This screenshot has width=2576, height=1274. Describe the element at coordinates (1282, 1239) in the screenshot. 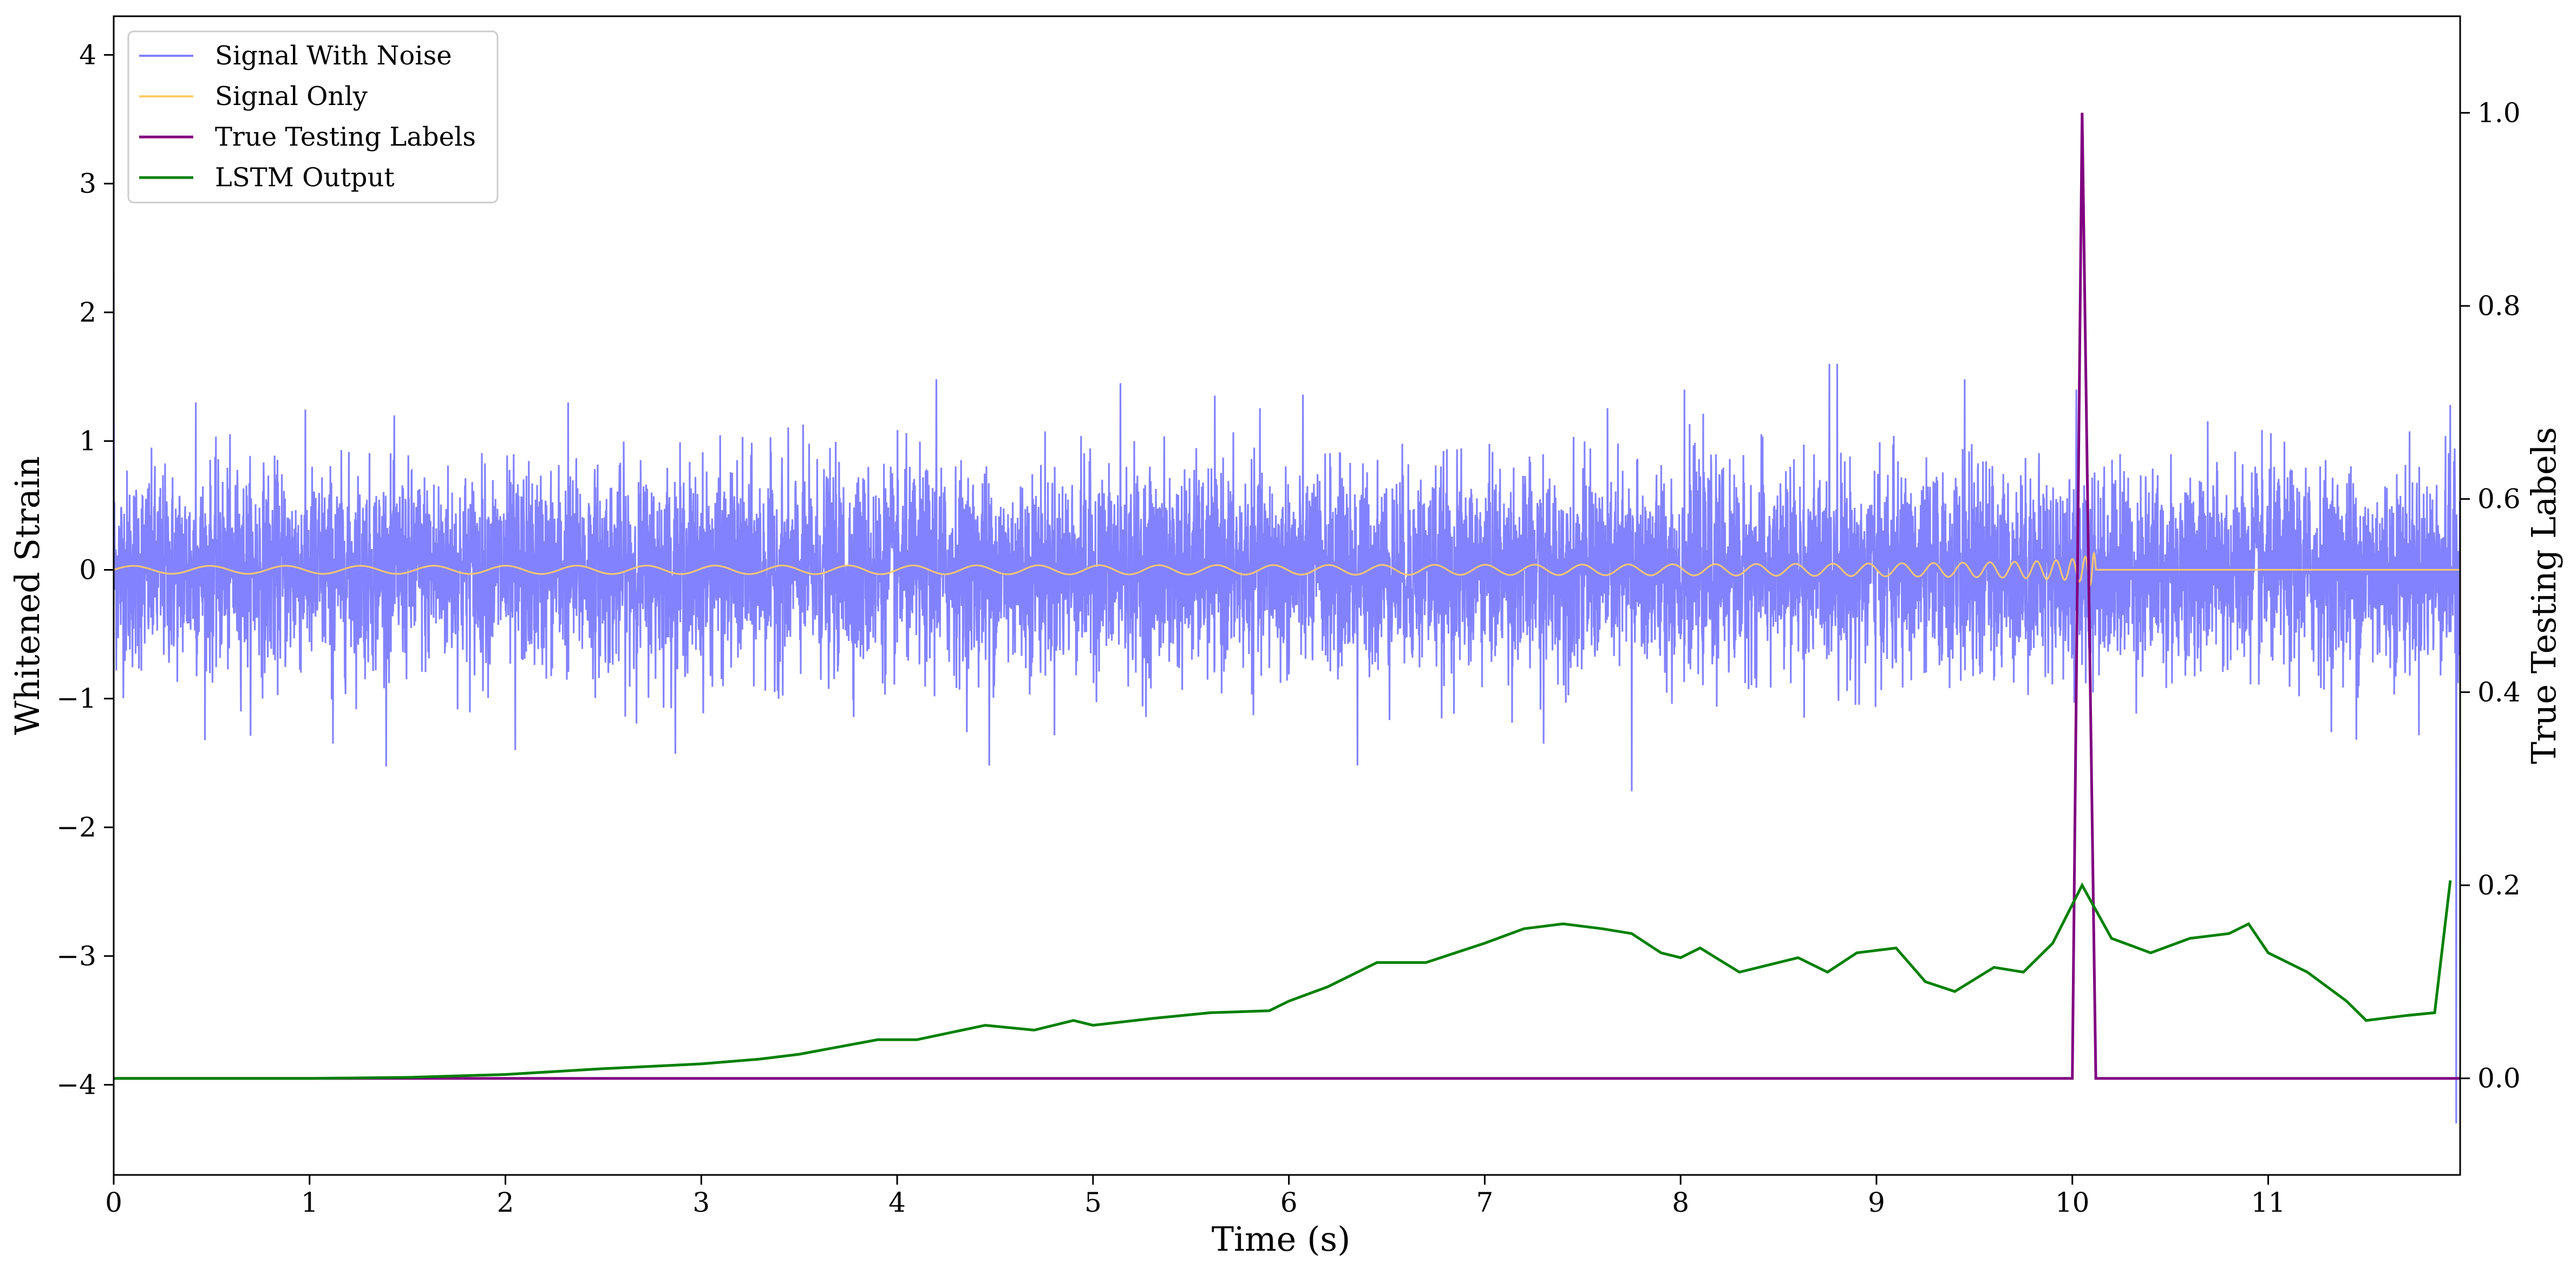

I see `x-axis-label: Time (s)` at that location.